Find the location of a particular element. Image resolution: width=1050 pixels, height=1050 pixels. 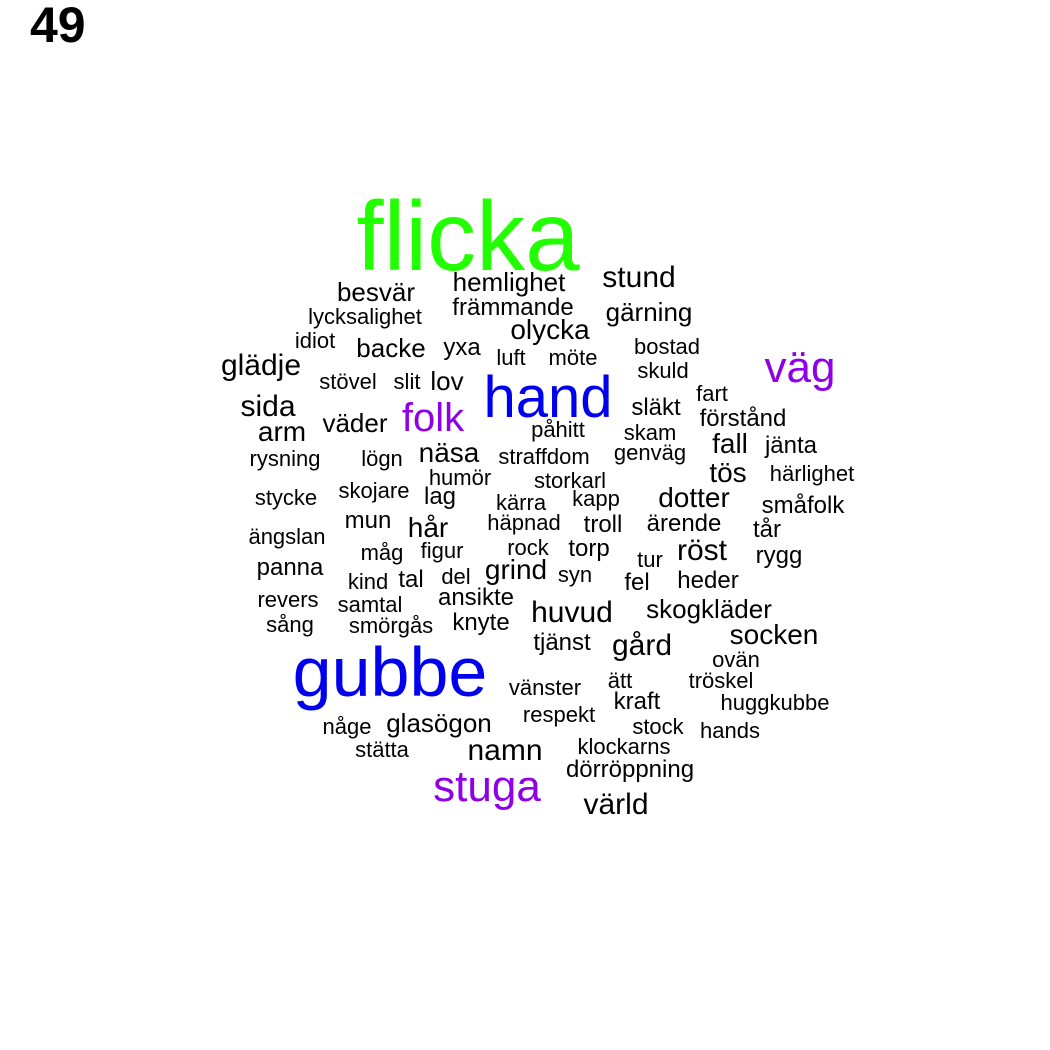

word-28: arm is located at coordinates (282, 431).